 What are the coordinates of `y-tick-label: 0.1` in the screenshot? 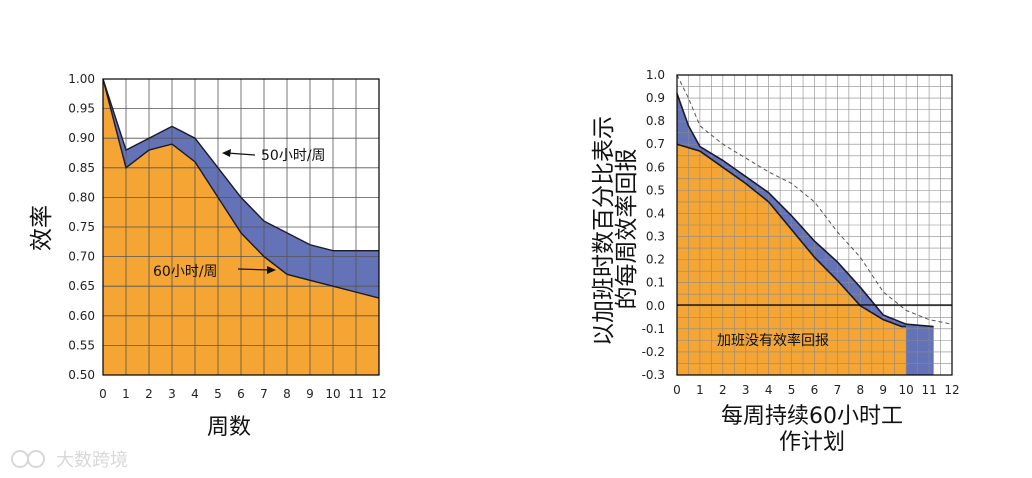 It's located at (655, 283).